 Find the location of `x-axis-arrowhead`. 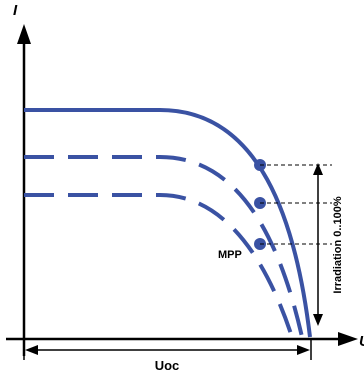

x-axis-arrowhead is located at coordinates (348, 339).